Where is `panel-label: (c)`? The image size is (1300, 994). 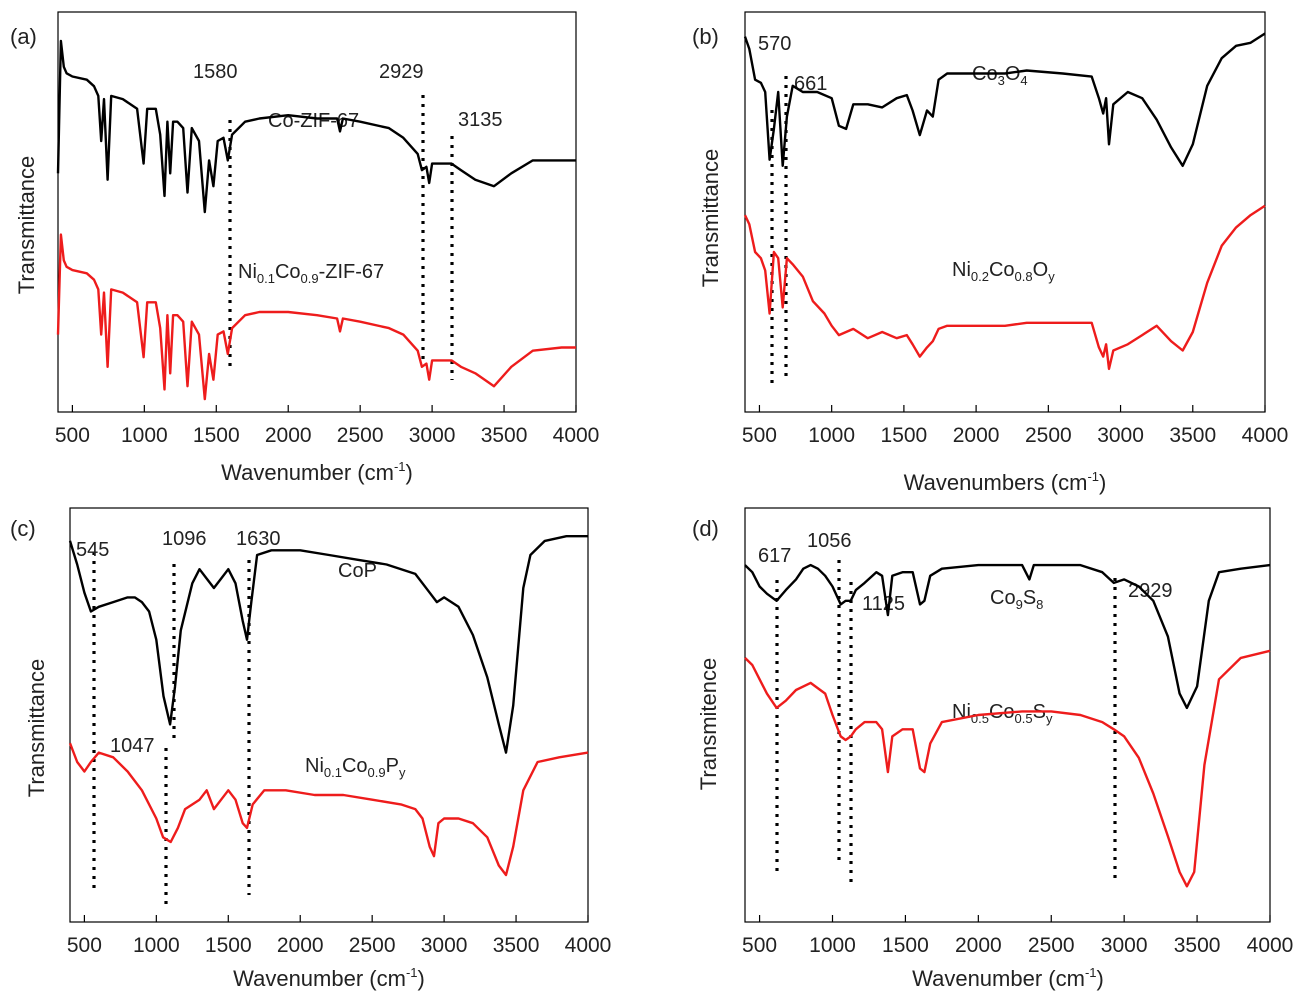
panel-label: (c) is located at coordinates (23, 528).